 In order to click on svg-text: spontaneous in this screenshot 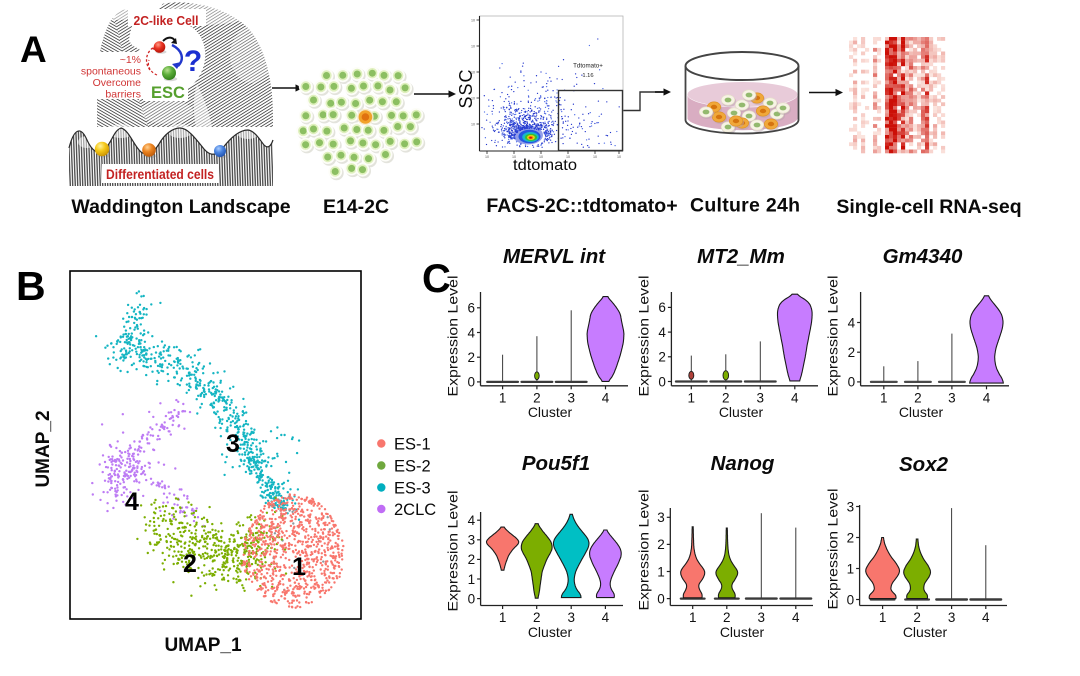, I will do `click(111, 72)`.